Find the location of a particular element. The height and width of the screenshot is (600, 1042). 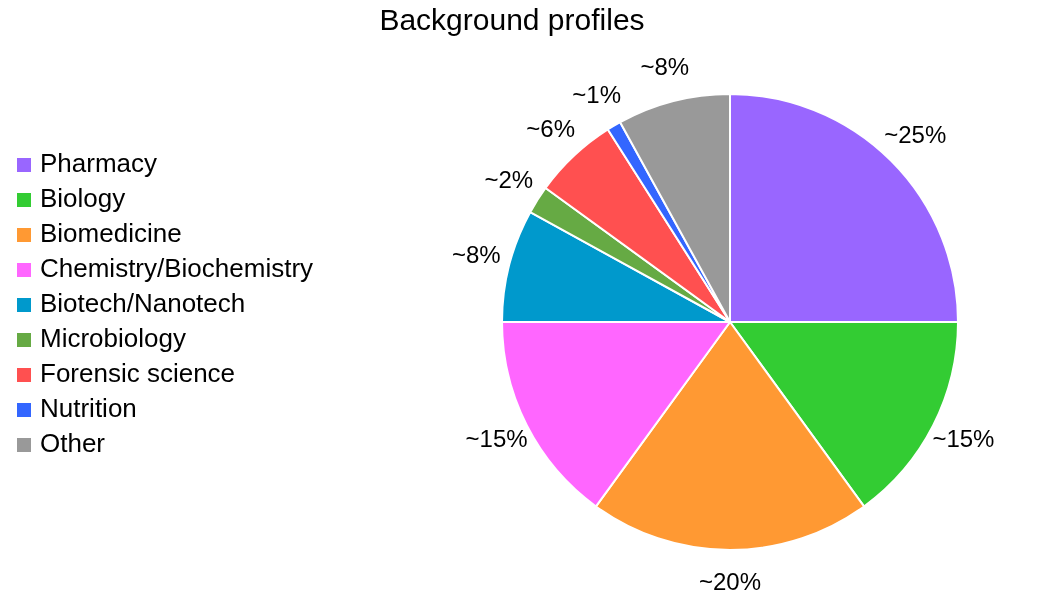

legend-label: Microbiology is located at coordinates (113, 337).